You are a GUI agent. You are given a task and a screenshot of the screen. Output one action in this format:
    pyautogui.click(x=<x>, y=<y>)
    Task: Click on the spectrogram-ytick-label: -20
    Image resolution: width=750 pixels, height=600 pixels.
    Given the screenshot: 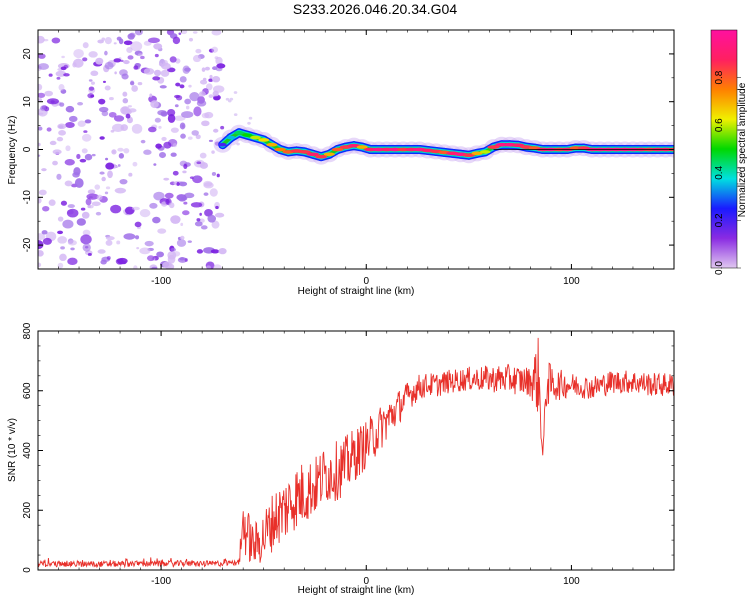 What is the action you would take?
    pyautogui.click(x=27, y=244)
    